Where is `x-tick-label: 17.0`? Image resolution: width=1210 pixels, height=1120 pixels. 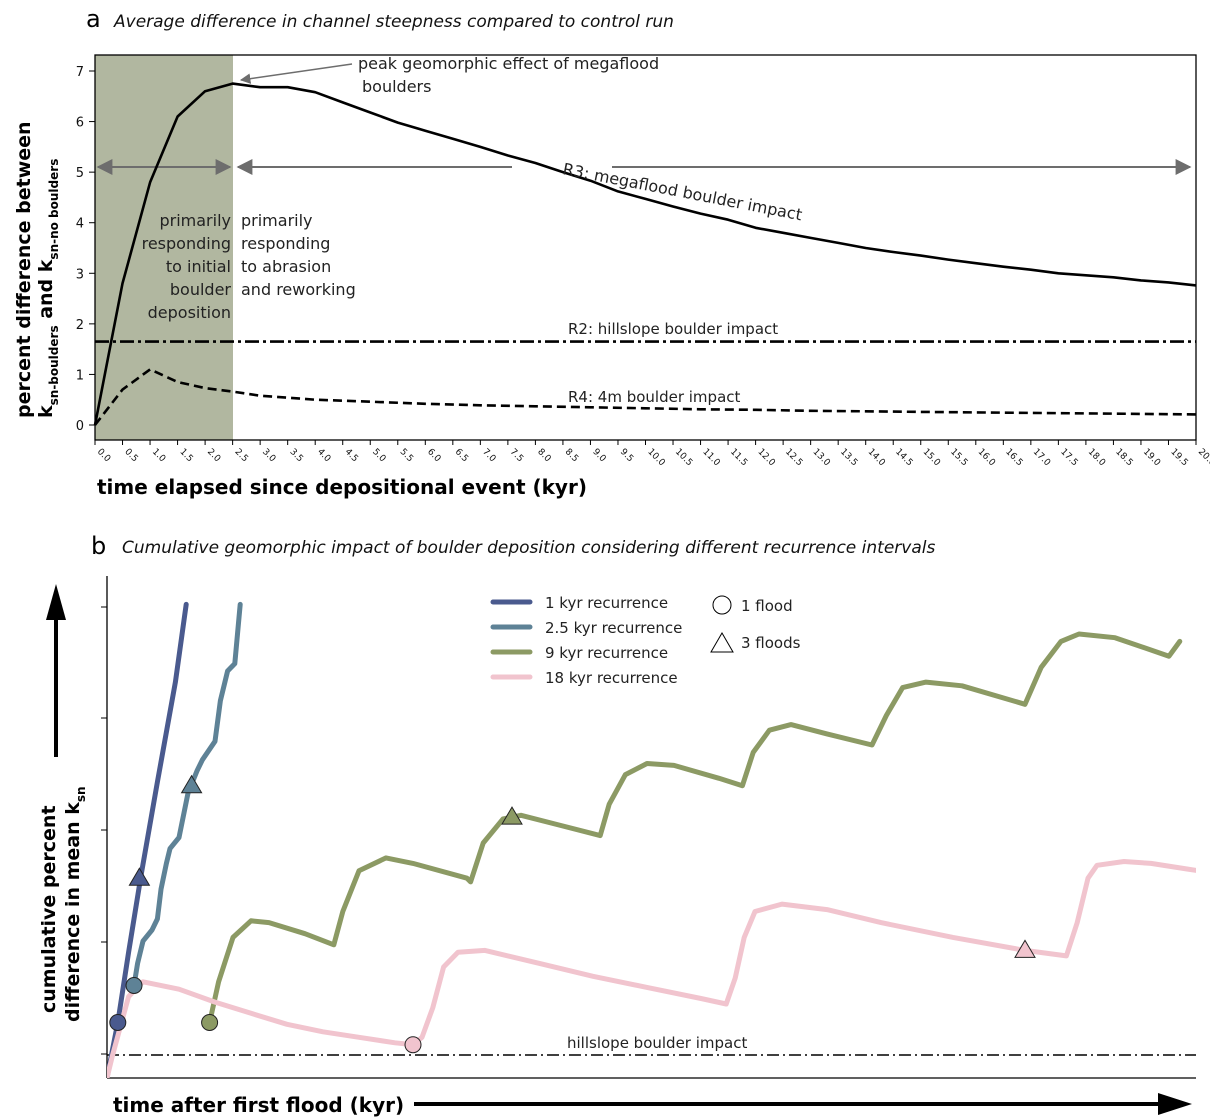
x-tick-label: 17.0 is located at coordinates (1041, 457).